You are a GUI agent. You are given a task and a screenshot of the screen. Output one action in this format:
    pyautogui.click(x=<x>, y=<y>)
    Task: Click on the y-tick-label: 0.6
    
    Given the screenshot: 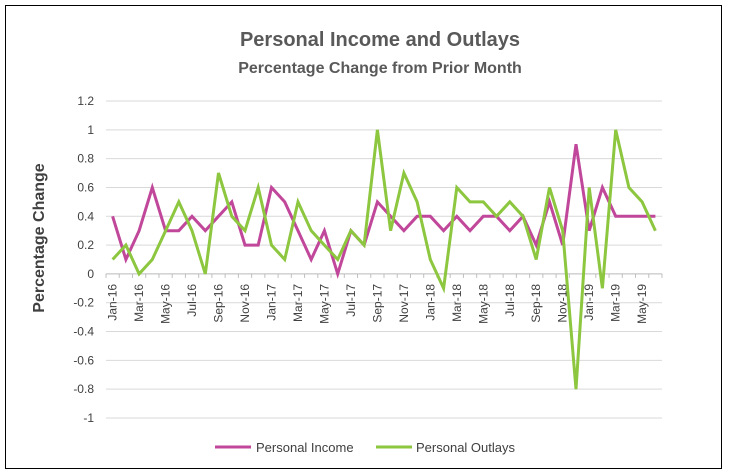 What is the action you would take?
    pyautogui.click(x=85, y=187)
    